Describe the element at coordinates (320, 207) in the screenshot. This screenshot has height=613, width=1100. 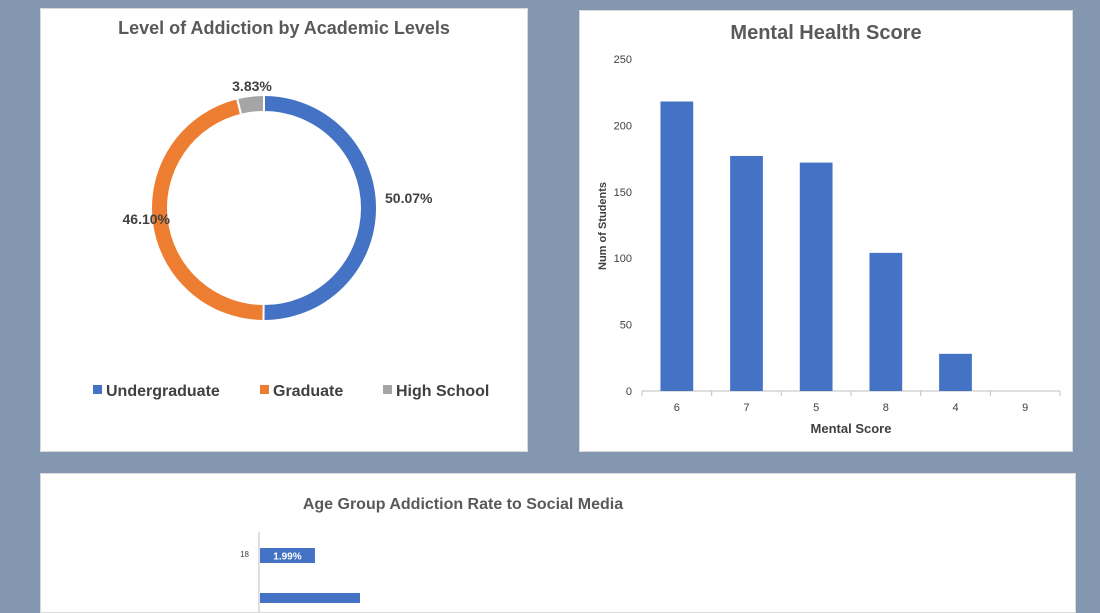
I see `donut-slice-undergraduate` at that location.